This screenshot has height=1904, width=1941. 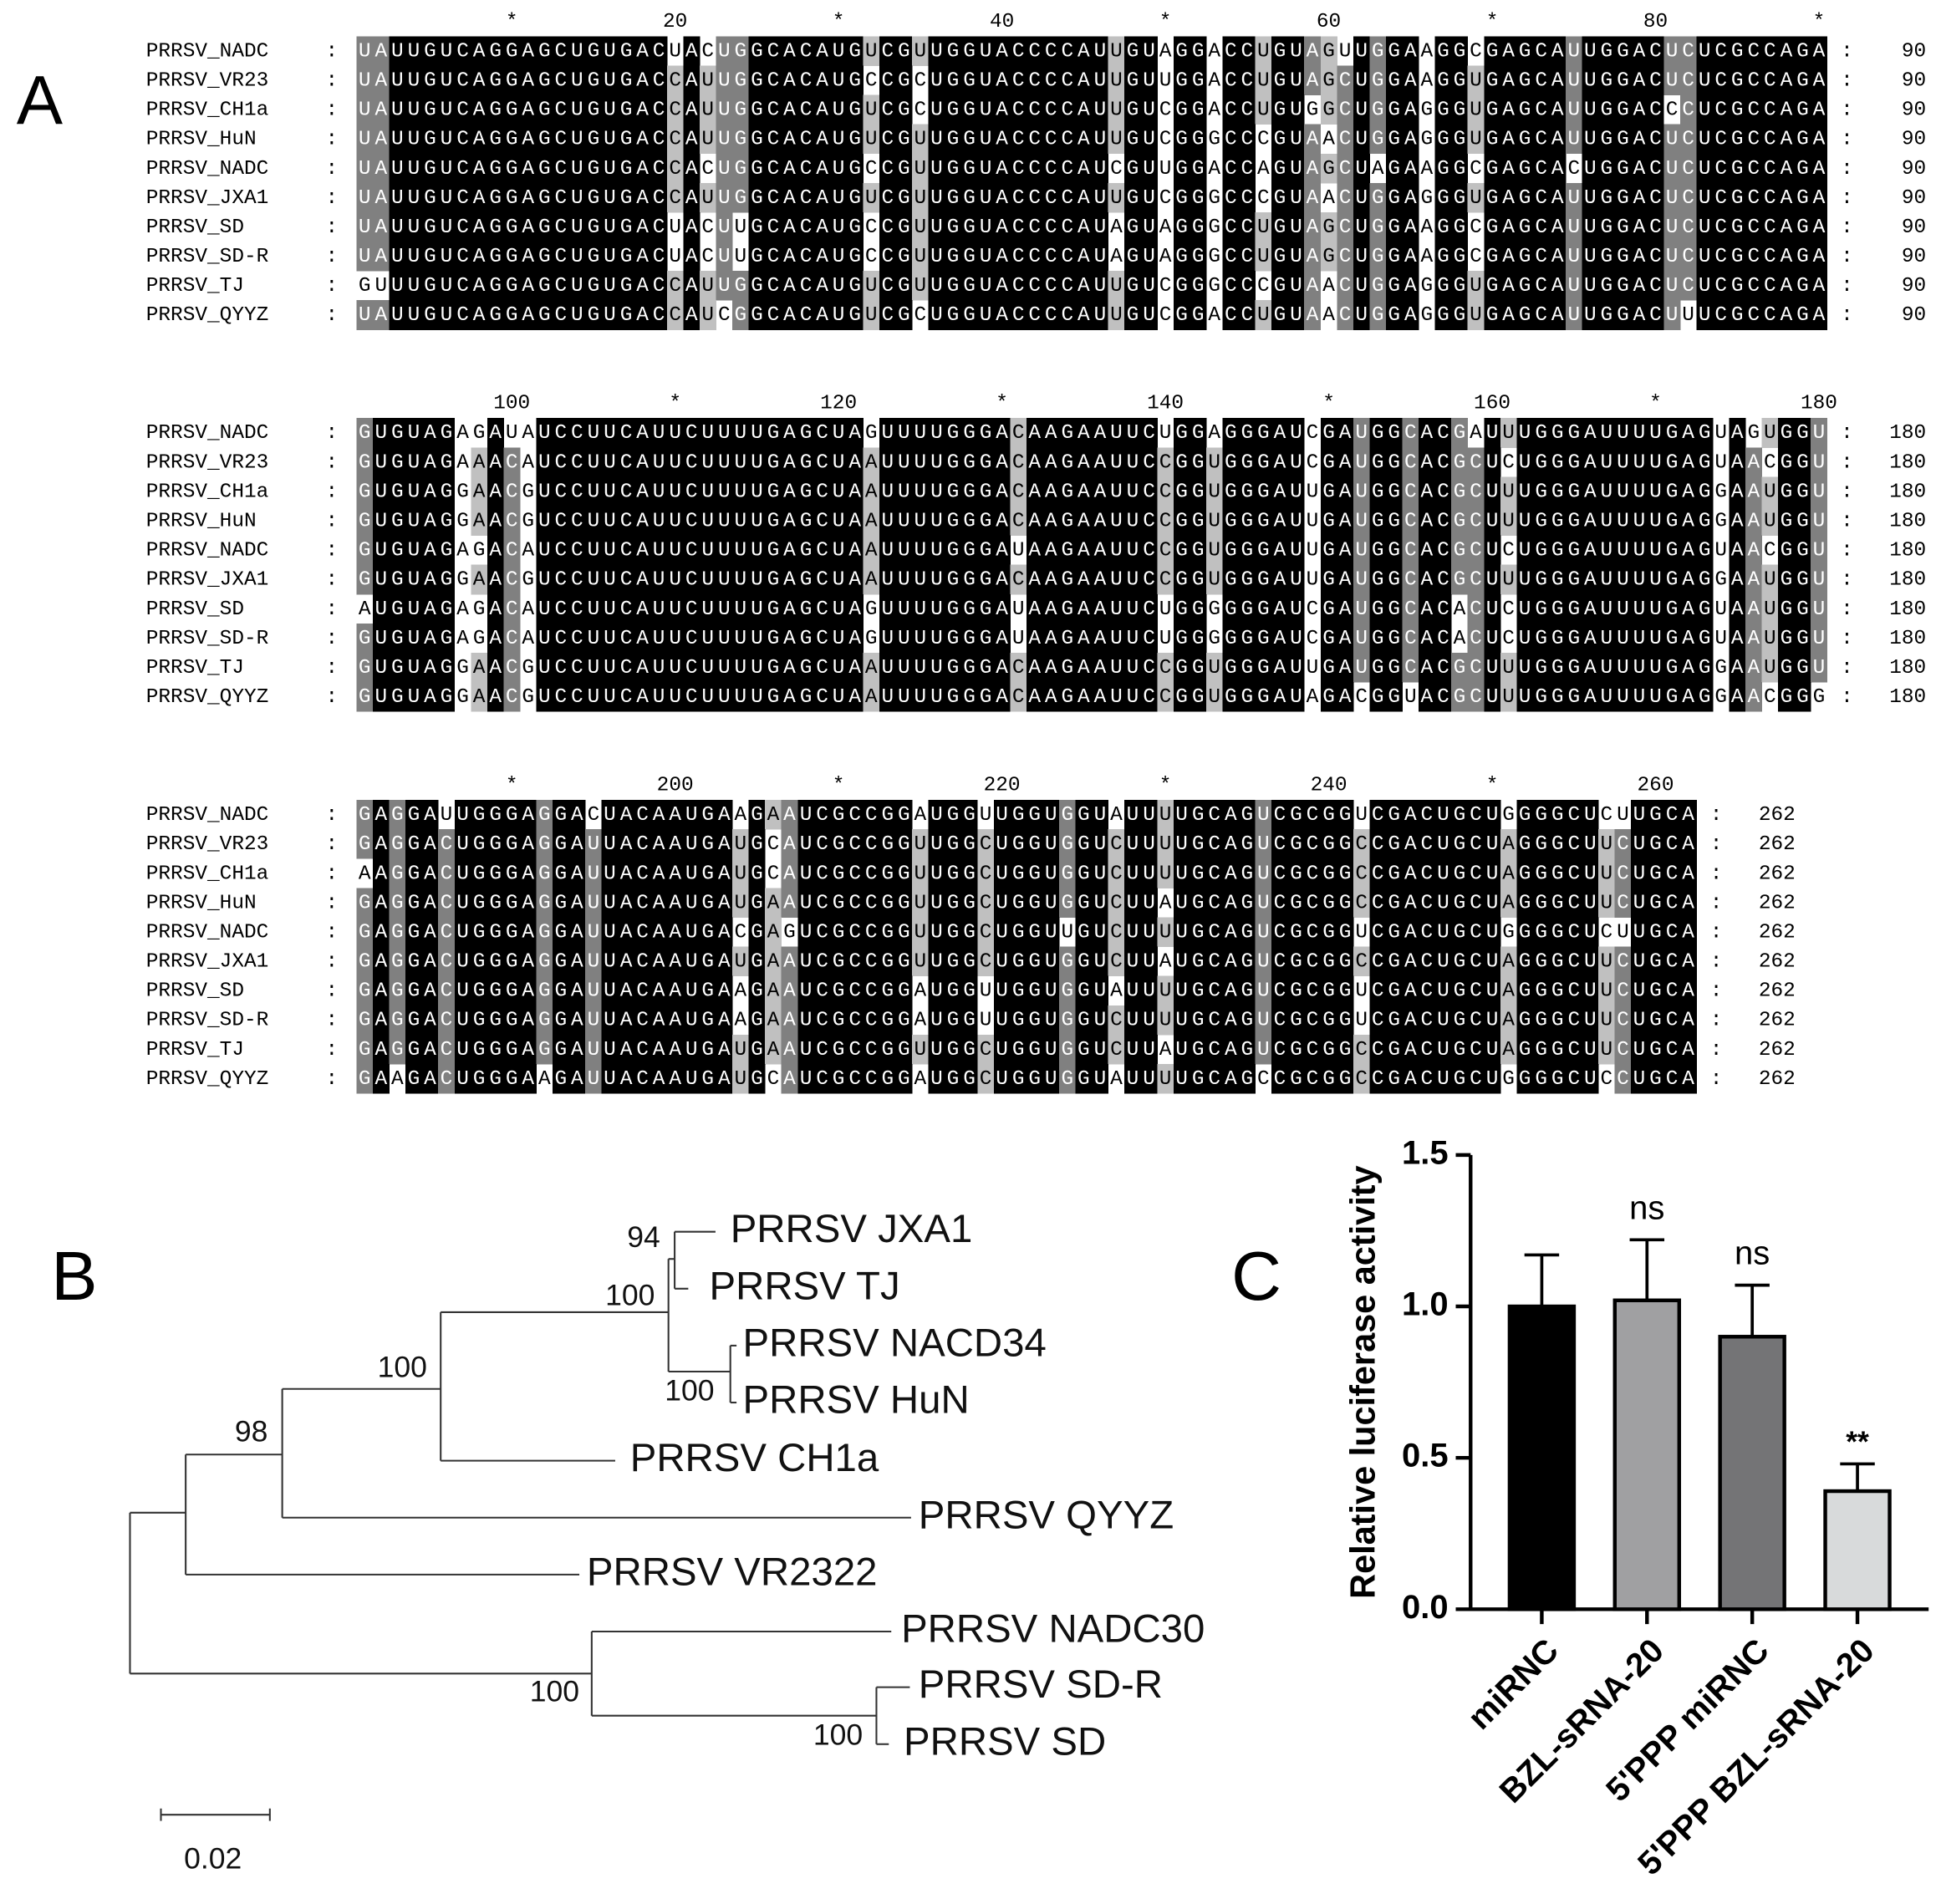 What do you see at coordinates (1914, 315) in the screenshot?
I see `position-end: 90` at bounding box center [1914, 315].